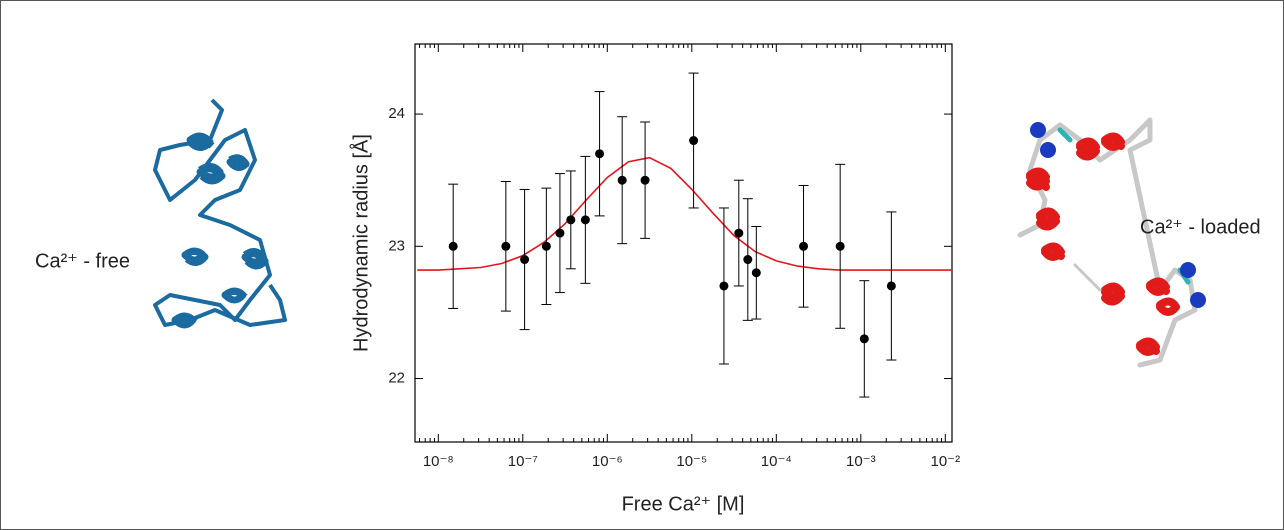 The width and height of the screenshot is (1284, 530). Describe the element at coordinates (776, 461) in the screenshot. I see `x-tick-label: 10⁻⁴` at that location.